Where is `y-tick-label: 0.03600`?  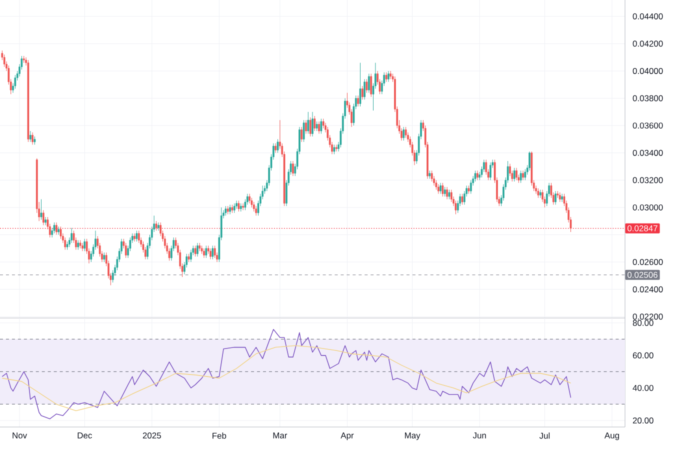
y-tick-label: 0.03600 is located at coordinates (647, 125).